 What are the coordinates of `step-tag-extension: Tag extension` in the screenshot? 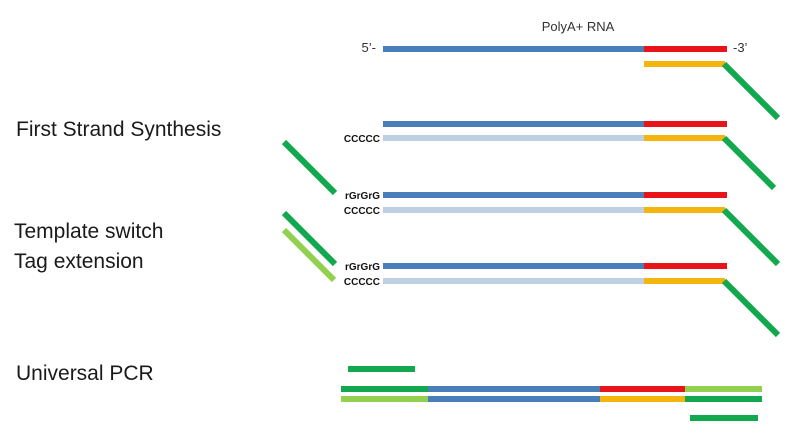 It's located at (79, 261).